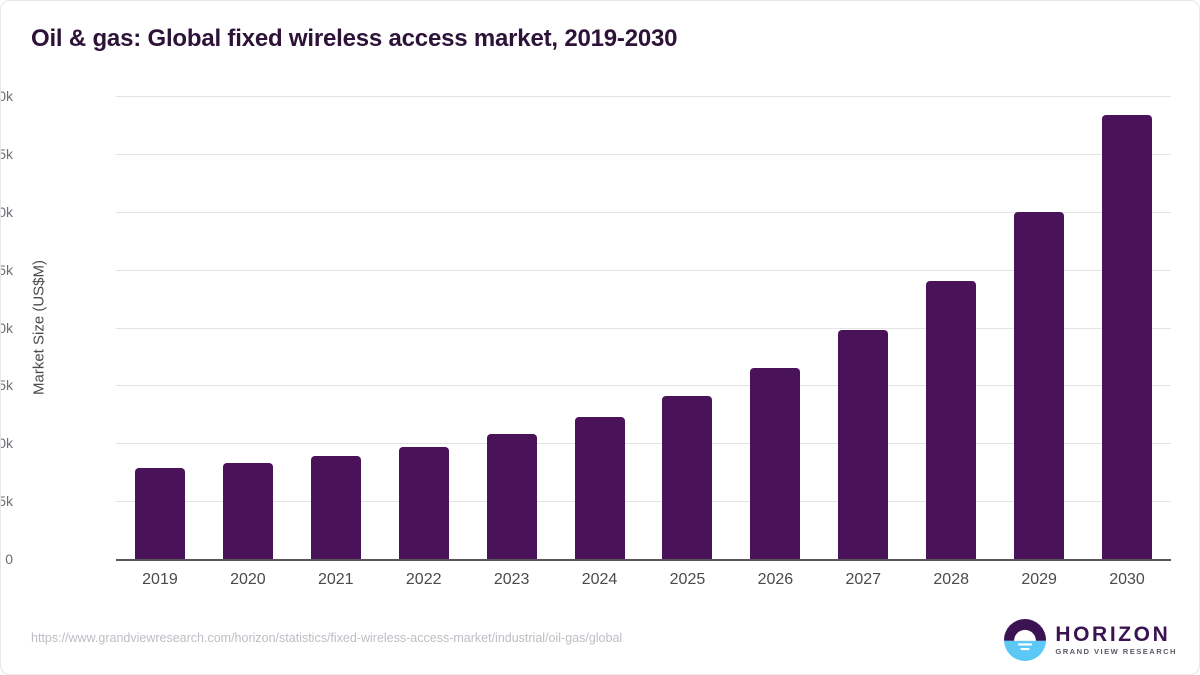  Describe the element at coordinates (9, 559) in the screenshot. I see `y-tick-label: 0` at that location.